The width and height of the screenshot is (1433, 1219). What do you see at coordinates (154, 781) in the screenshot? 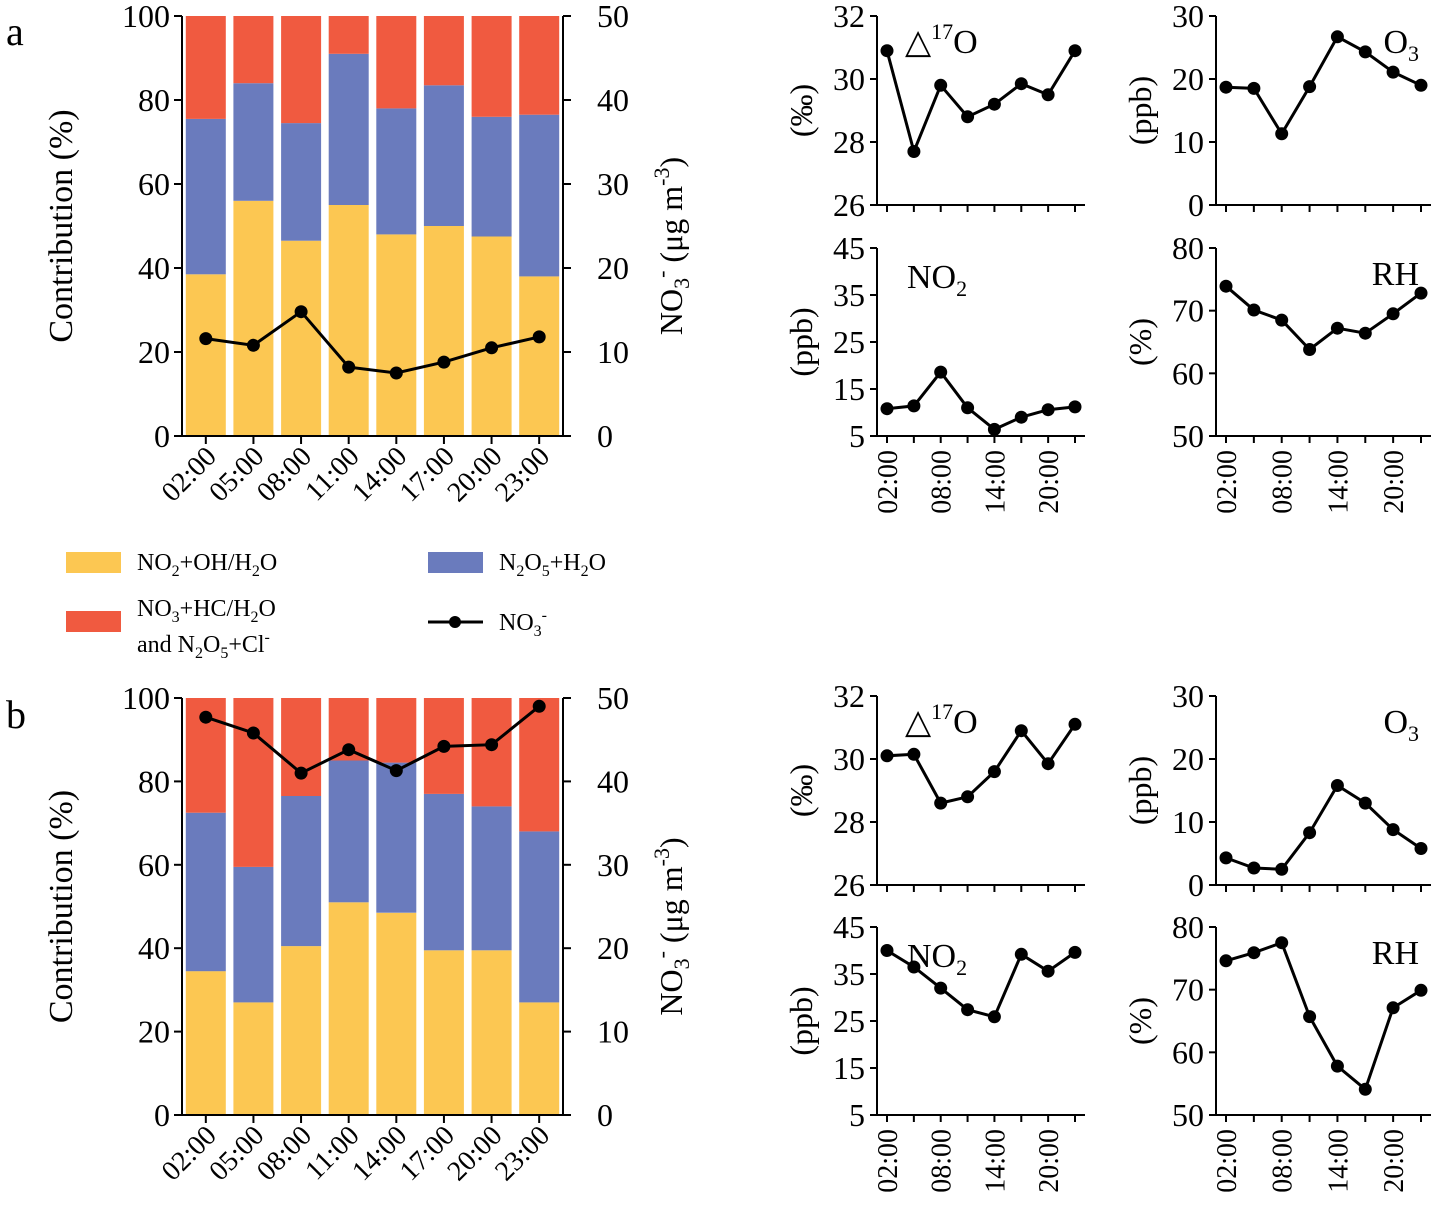
I see `y-tick-label: 80` at bounding box center [154, 781].